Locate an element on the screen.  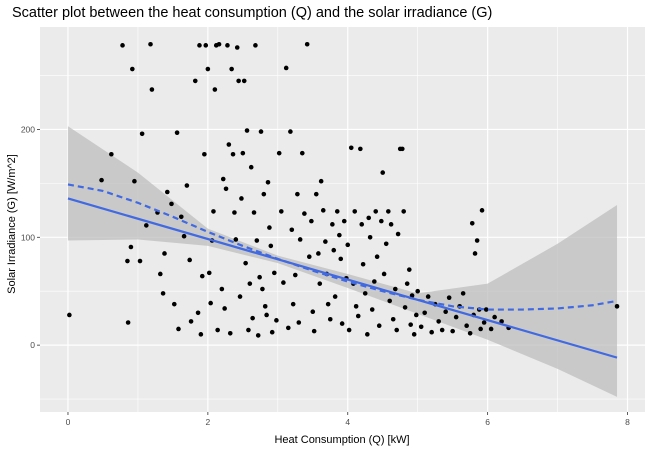
y-tick-label: 100 is located at coordinates (28, 237).